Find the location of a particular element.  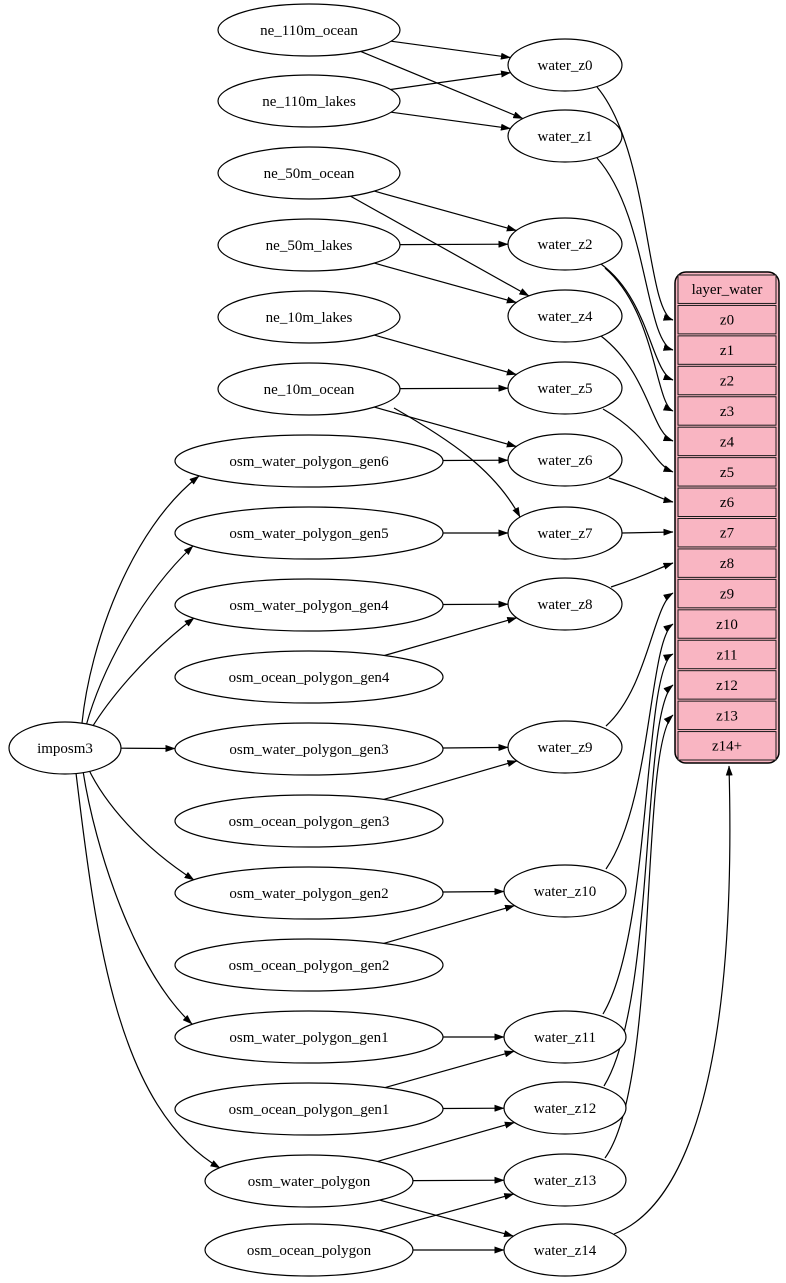

node-shape-osm_water_polygon_gen4 is located at coordinates (309, 605).